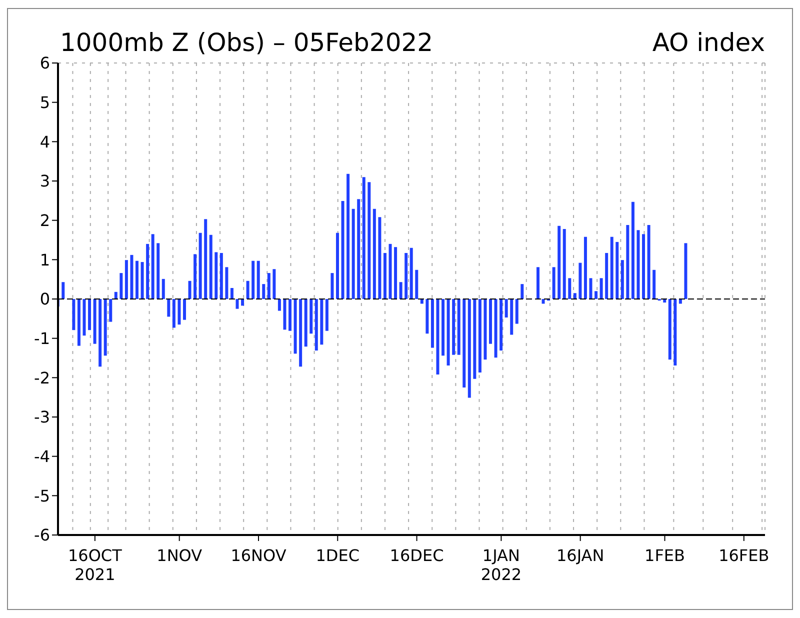 The width and height of the screenshot is (800, 618). Describe the element at coordinates (42, 338) in the screenshot. I see `y-tick-label: -1` at that location.